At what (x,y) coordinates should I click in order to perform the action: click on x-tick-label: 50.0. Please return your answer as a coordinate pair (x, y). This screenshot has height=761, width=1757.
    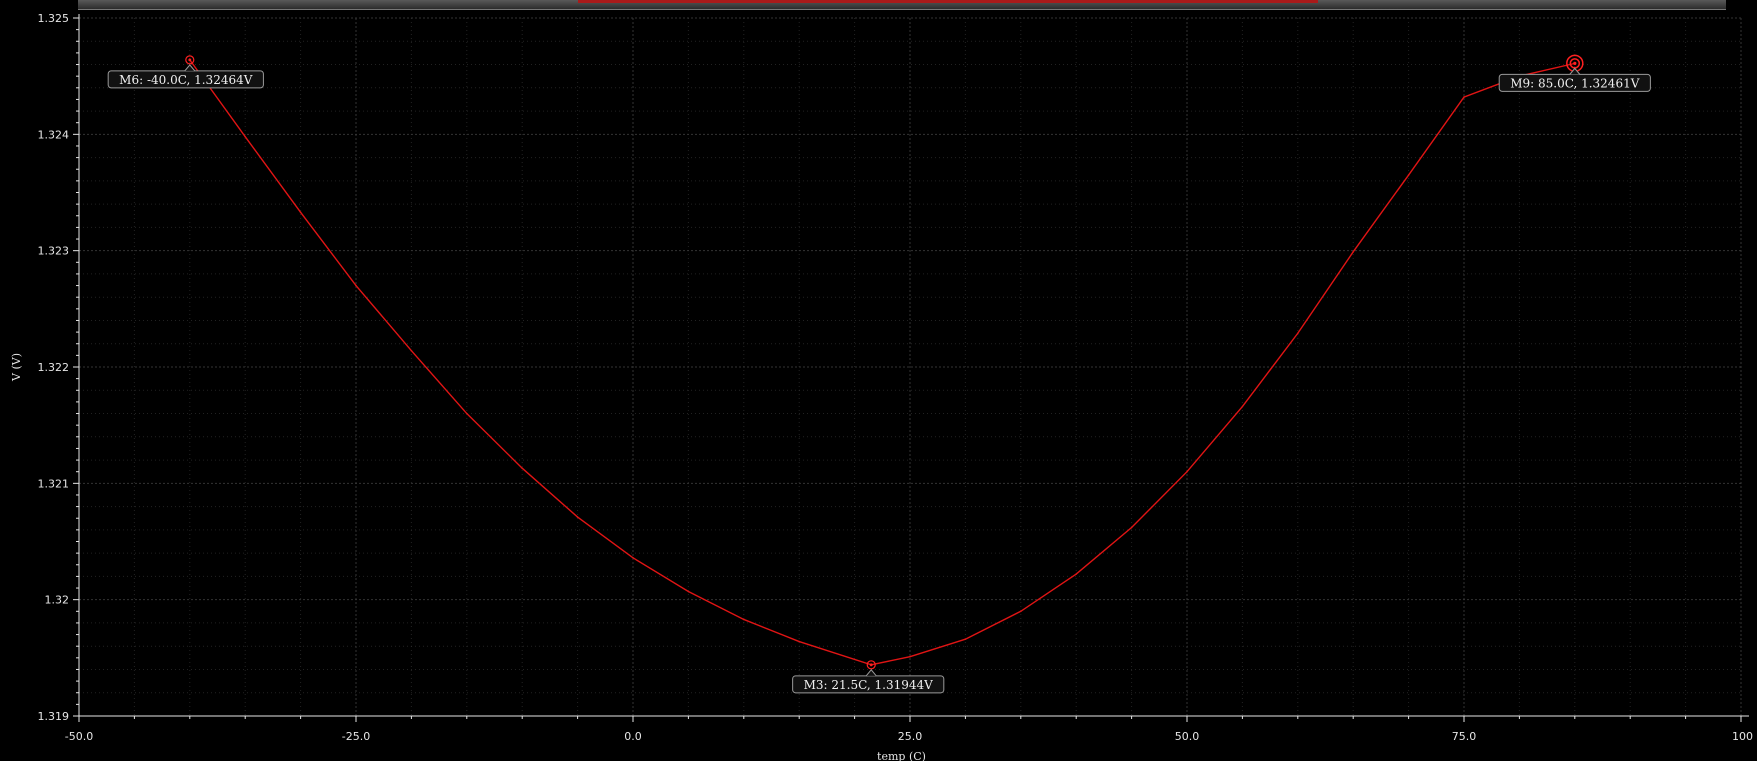
    Looking at the image, I should click on (1187, 736).